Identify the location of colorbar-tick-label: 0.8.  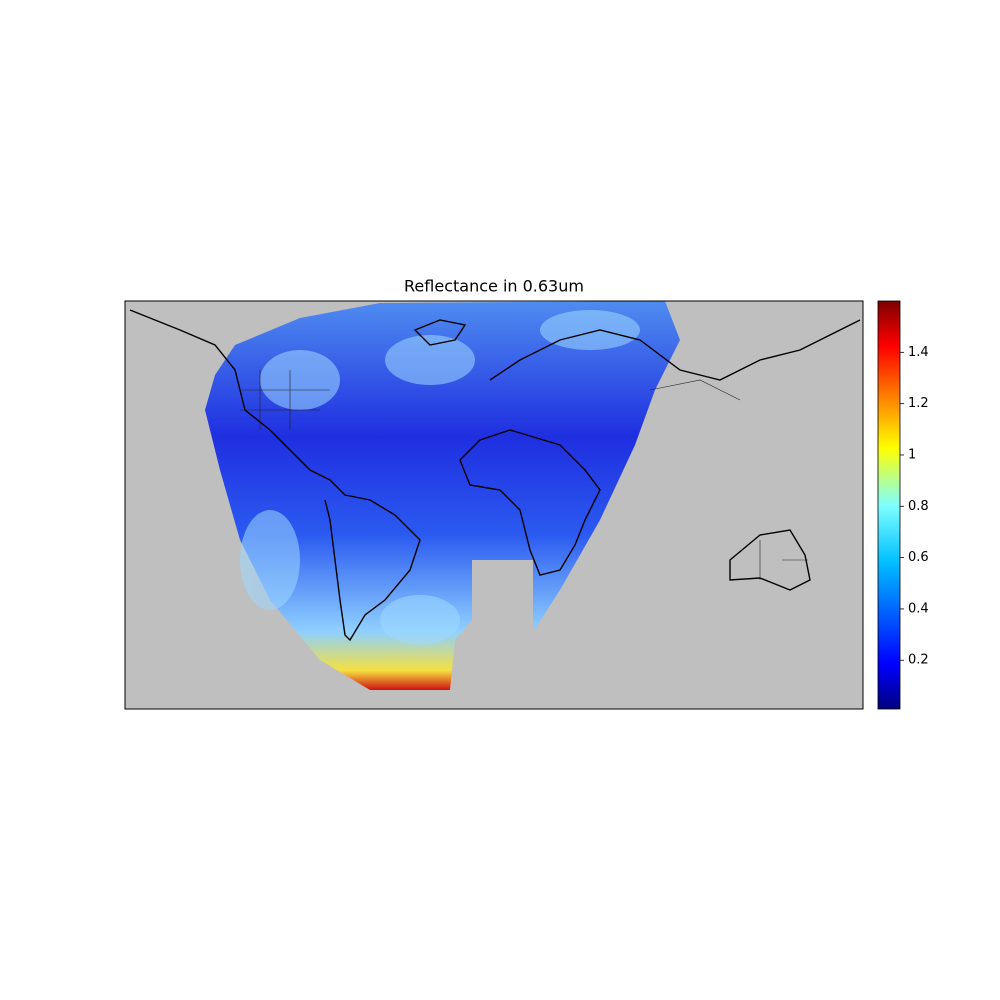
(918, 506).